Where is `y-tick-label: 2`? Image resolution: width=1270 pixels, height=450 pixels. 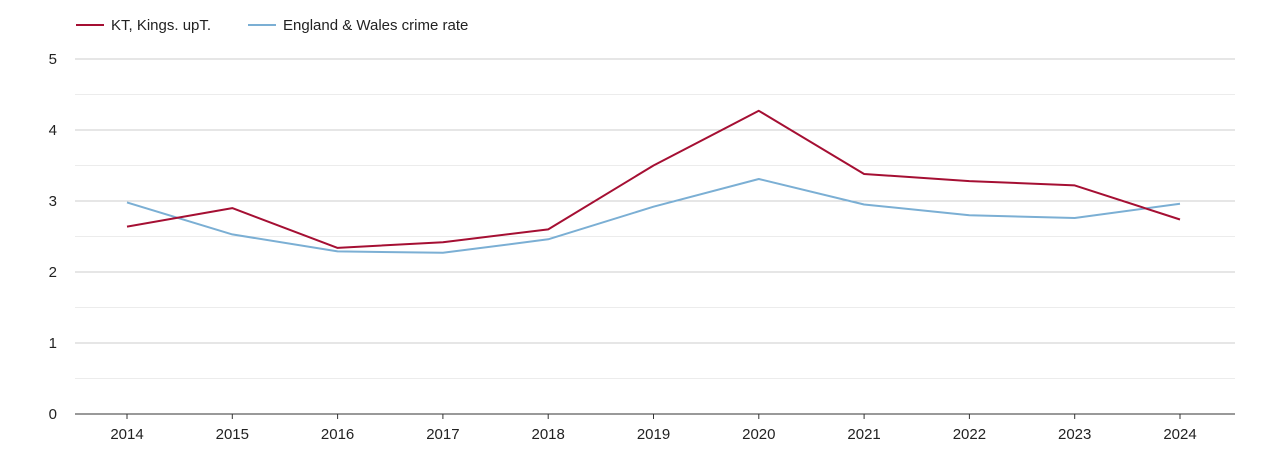 y-tick-label: 2 is located at coordinates (53, 272).